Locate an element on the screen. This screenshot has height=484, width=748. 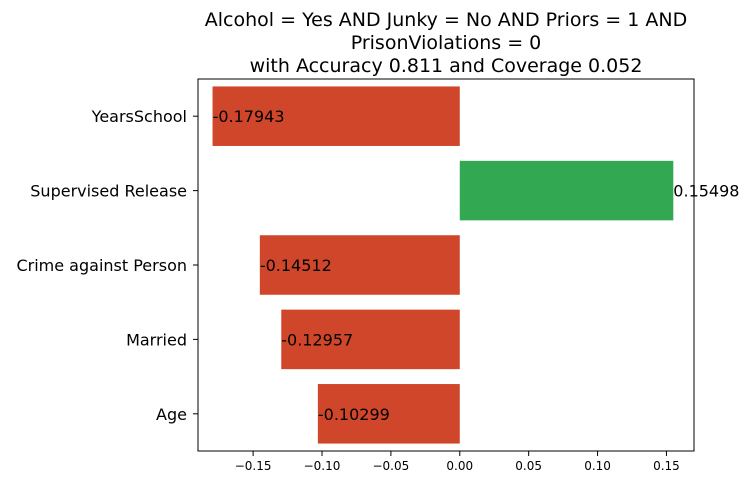
chart-title-line-2: PrisonViolations = 0 is located at coordinates (446, 43).